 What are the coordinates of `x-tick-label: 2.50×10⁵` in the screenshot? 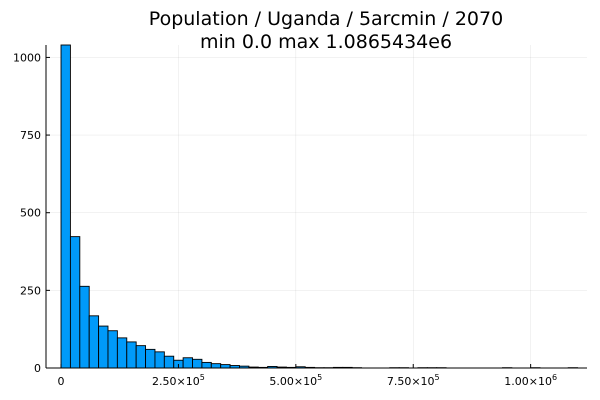 It's located at (178, 380).